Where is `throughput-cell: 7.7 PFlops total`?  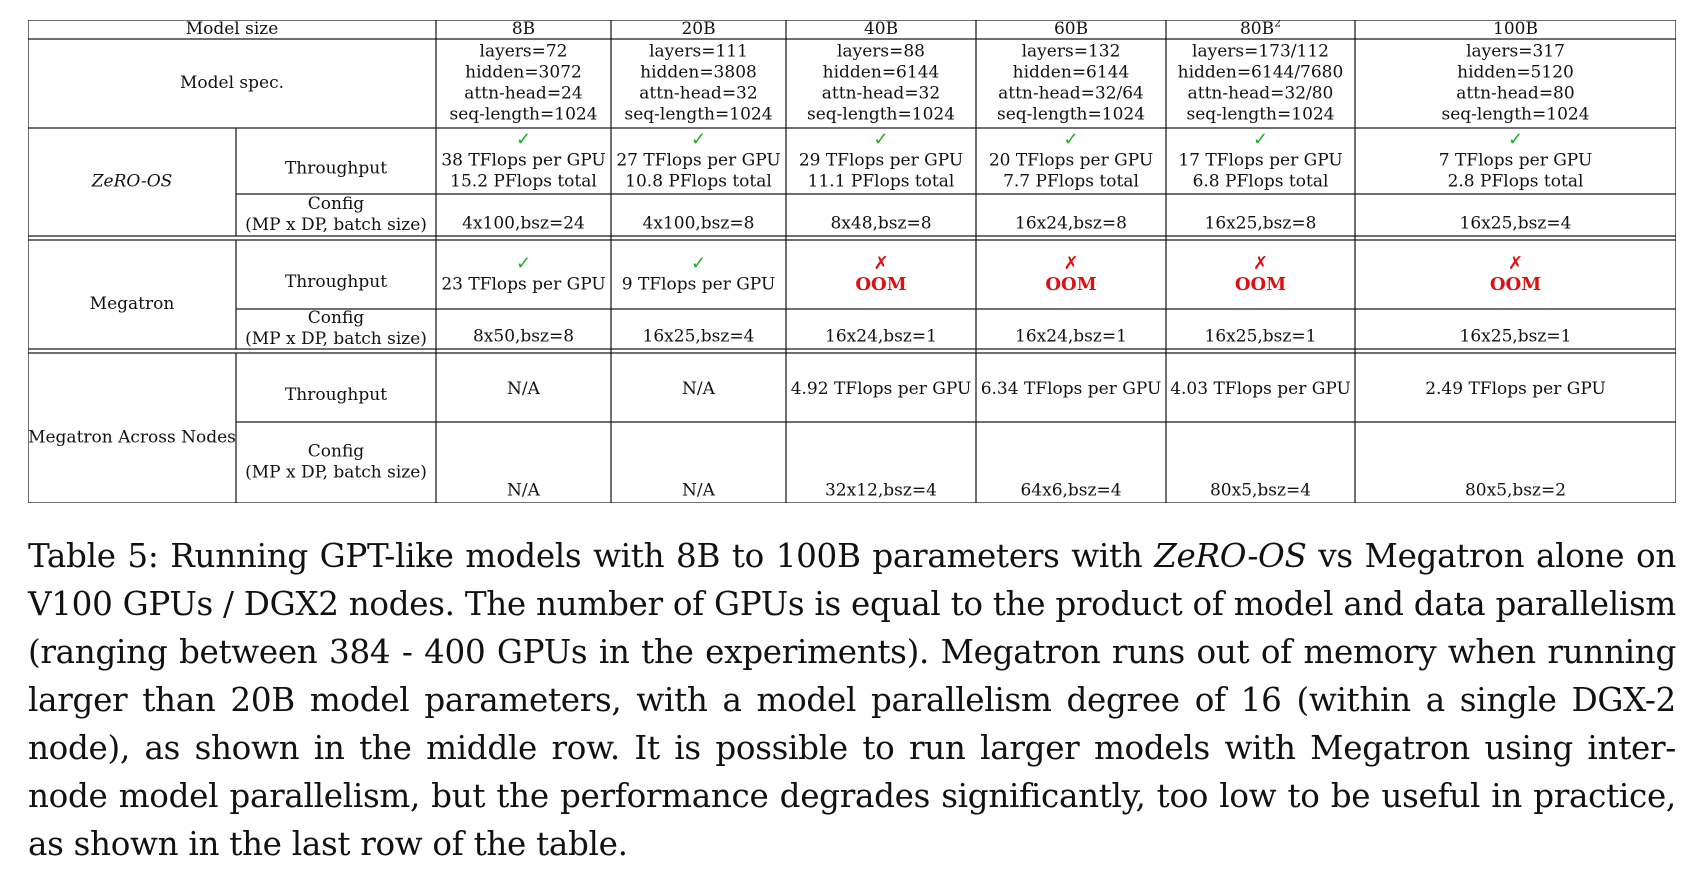 throughput-cell: 7.7 PFlops total is located at coordinates (1071, 182).